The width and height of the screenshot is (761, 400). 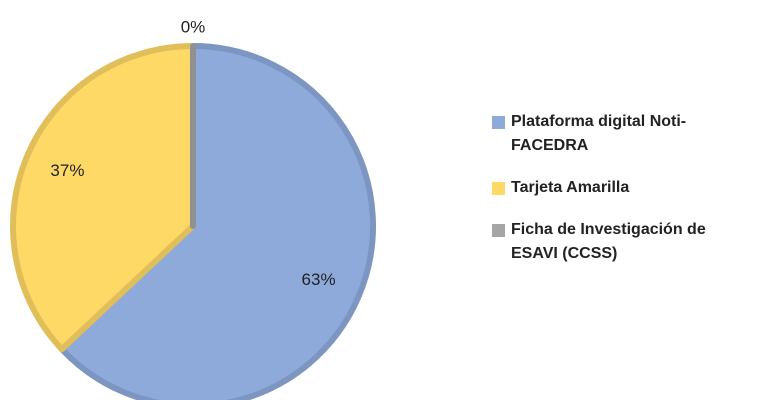 I want to click on legend-label: Ficha de Investigación de ESAVI (CCSS), so click(x=608, y=241).